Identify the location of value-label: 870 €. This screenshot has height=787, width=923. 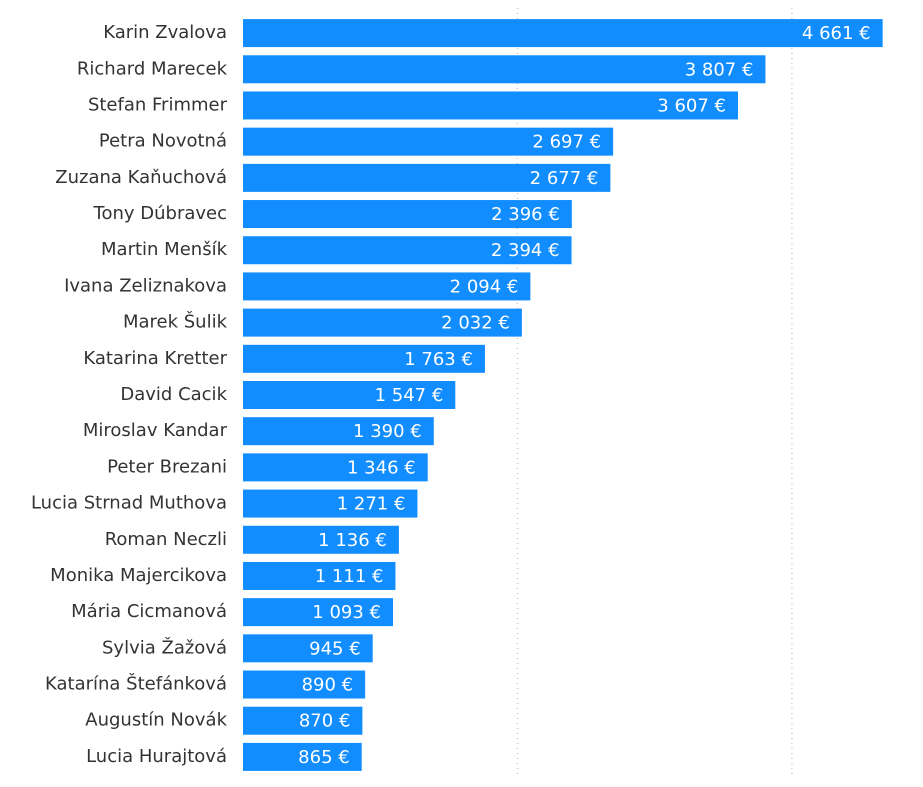
(325, 721).